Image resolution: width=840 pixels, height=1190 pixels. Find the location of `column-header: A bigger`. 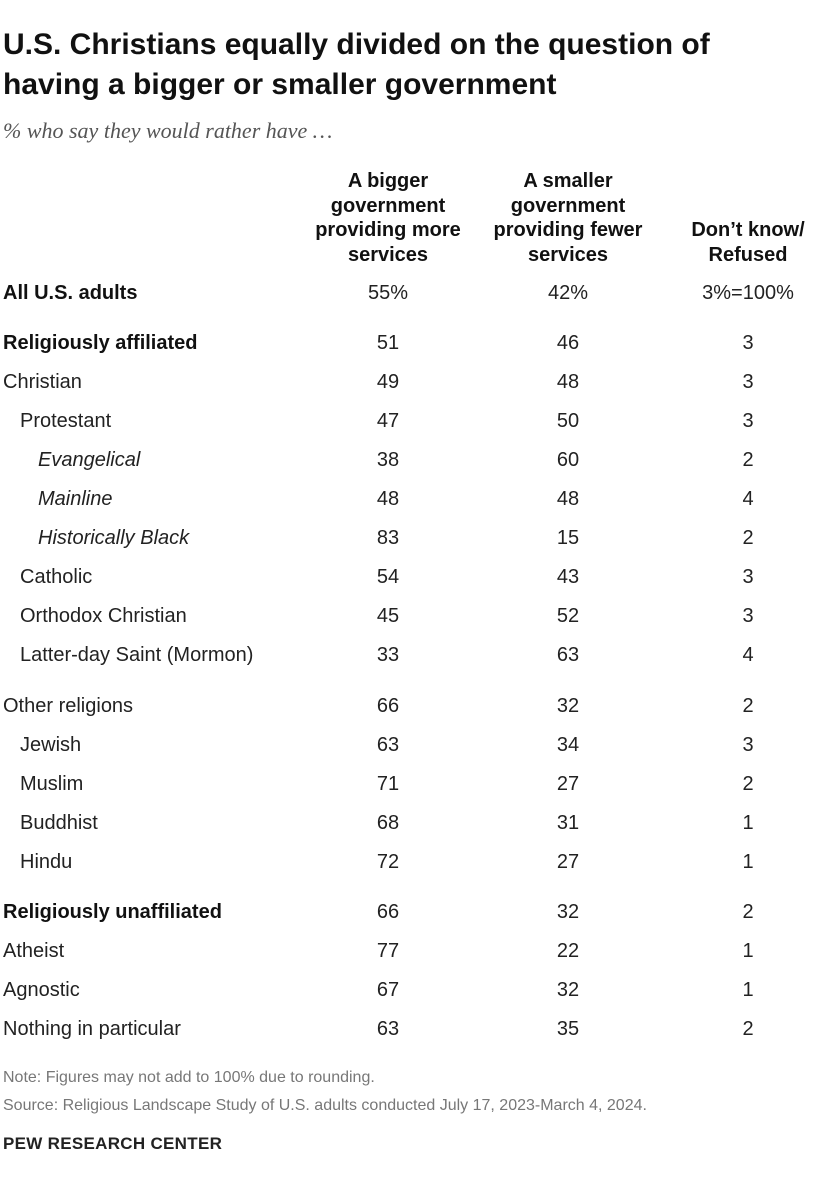

column-header: A bigger is located at coordinates (388, 181).